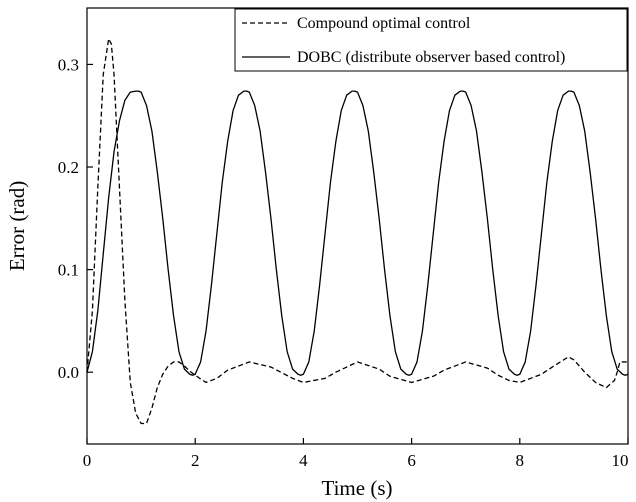 Image resolution: width=636 pixels, height=502 pixels. Describe the element at coordinates (17, 226) in the screenshot. I see `y-axis-title: Error (rad)` at that location.